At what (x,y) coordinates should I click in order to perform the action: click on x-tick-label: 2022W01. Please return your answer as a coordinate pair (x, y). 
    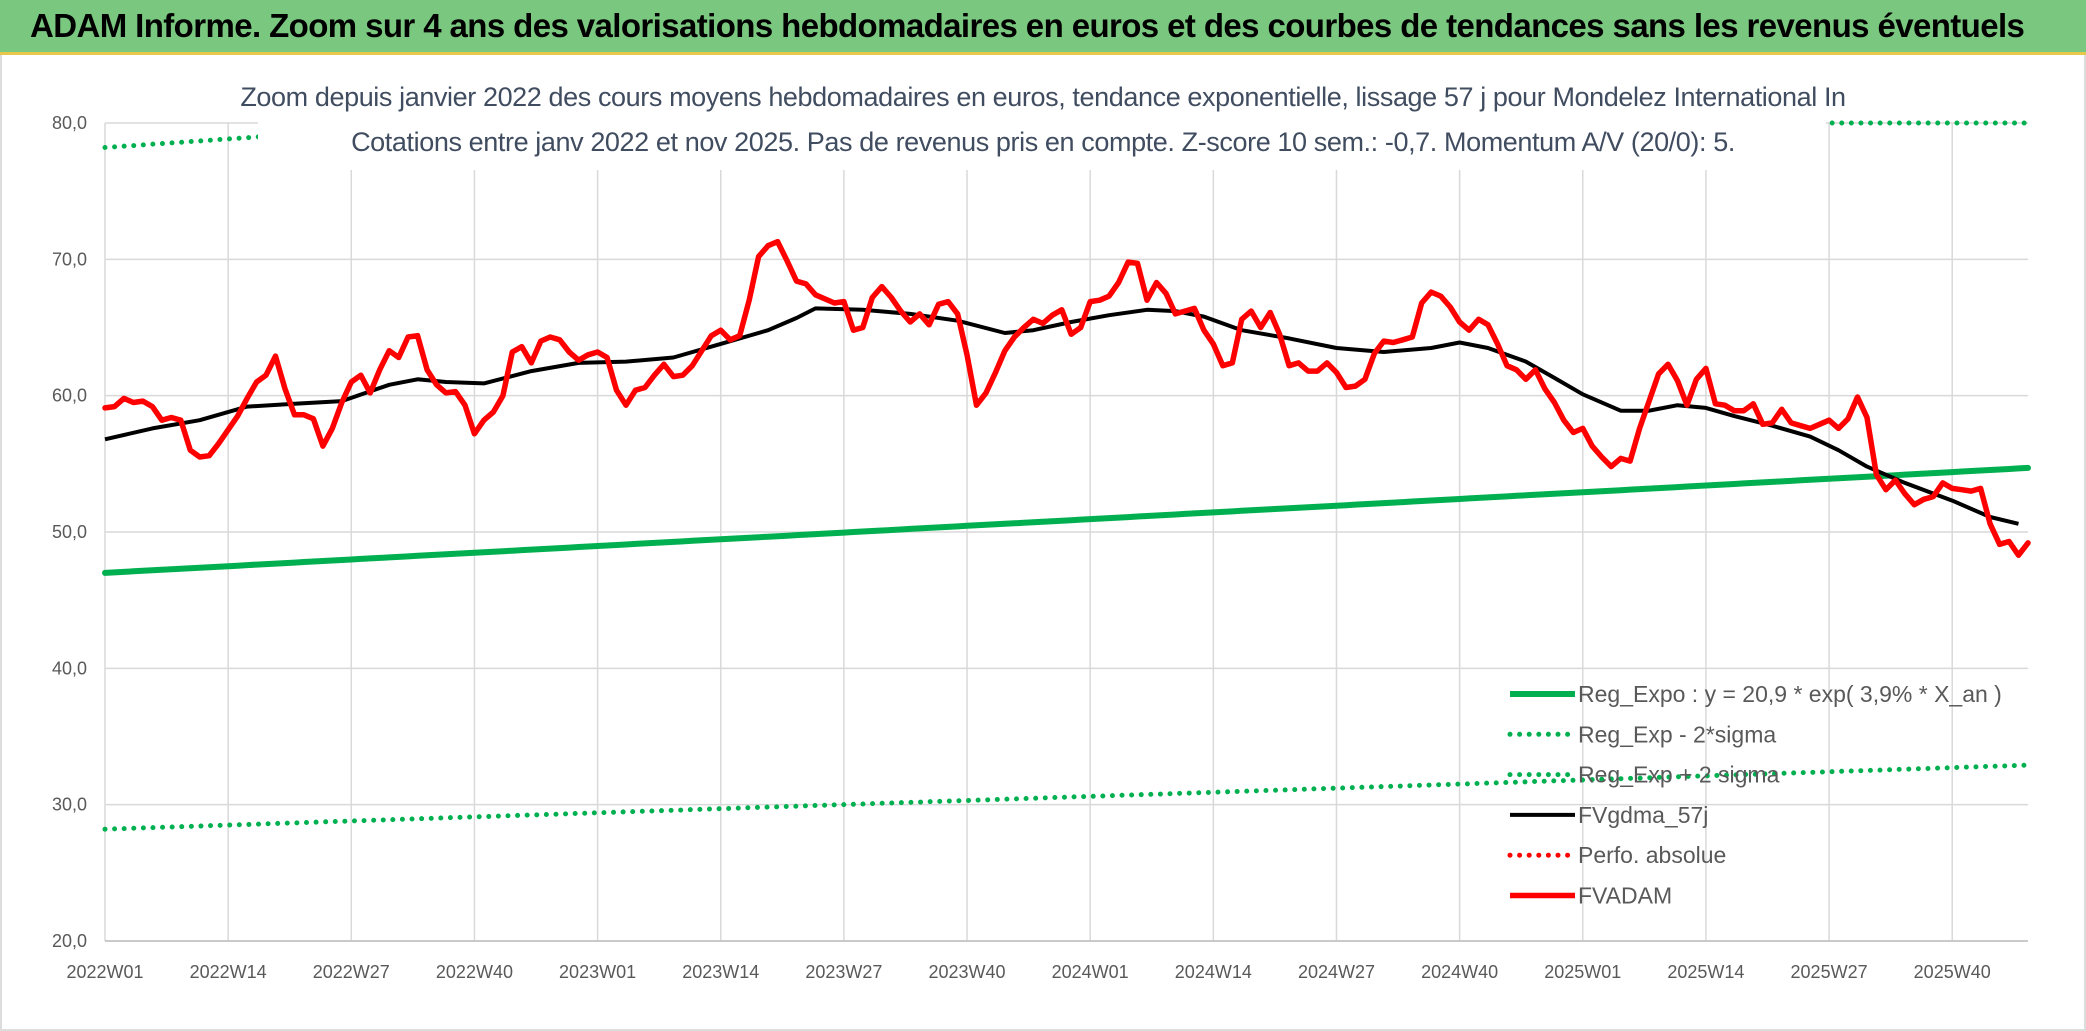
    Looking at the image, I should click on (104, 972).